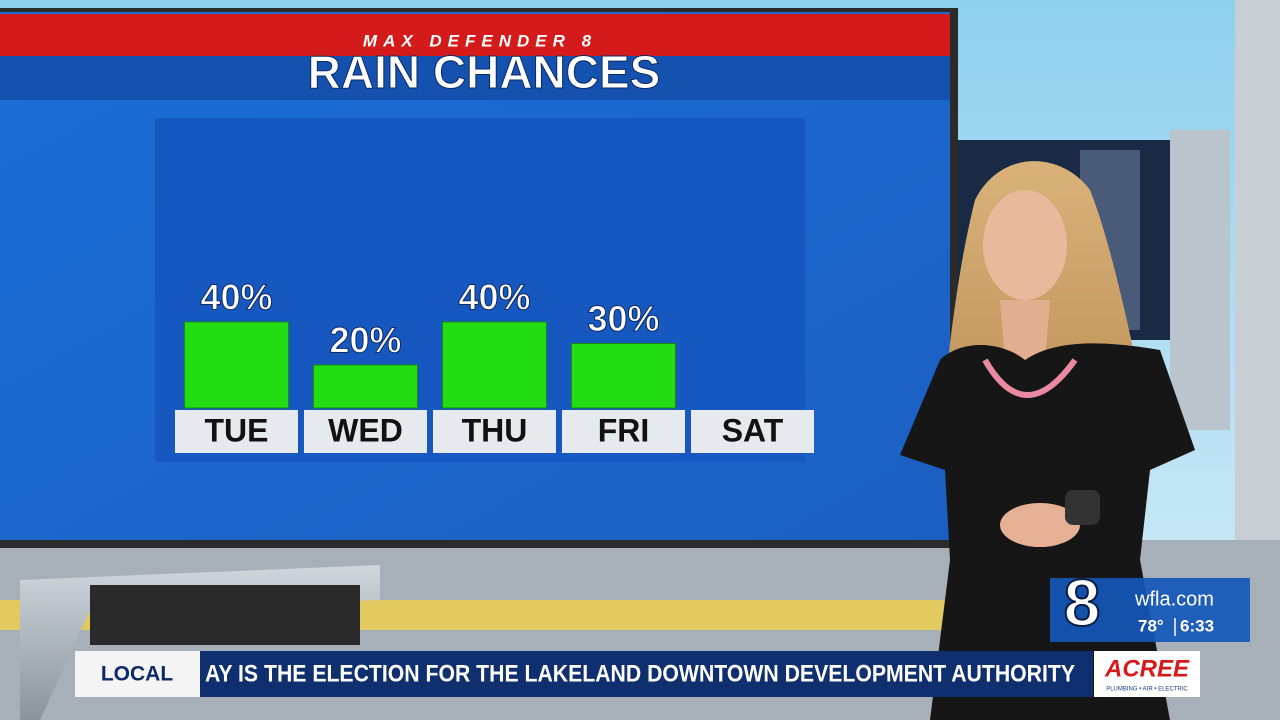  I want to click on section-box, so click(137, 674).